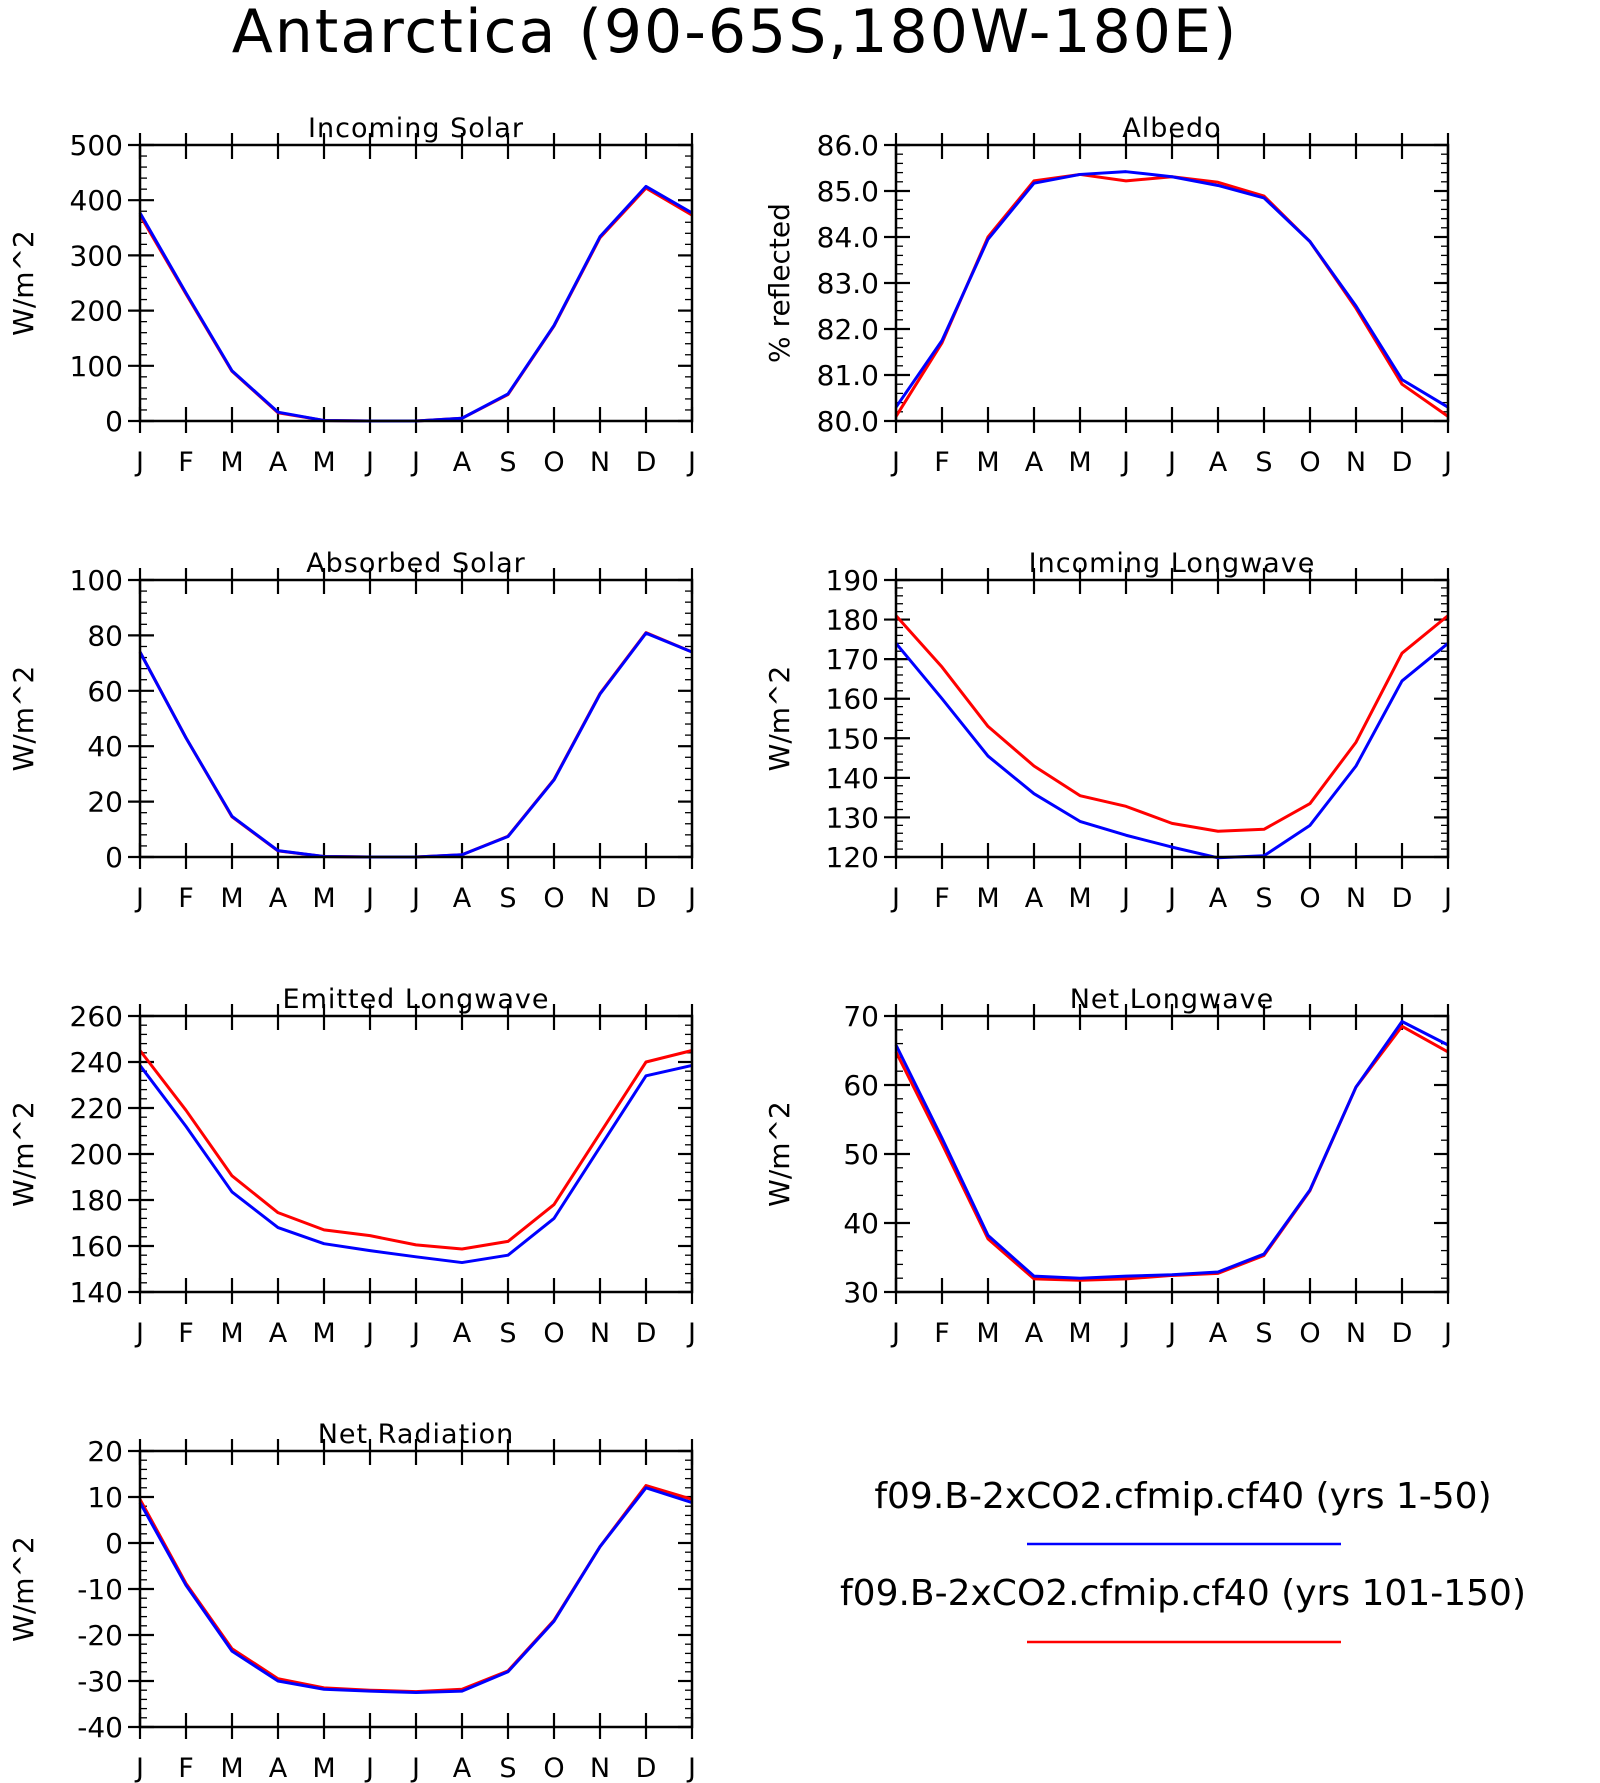 Image resolution: width=1600 pixels, height=1783 pixels. Describe the element at coordinates (96, 200) in the screenshot. I see `y-tick-label: 400` at that location.